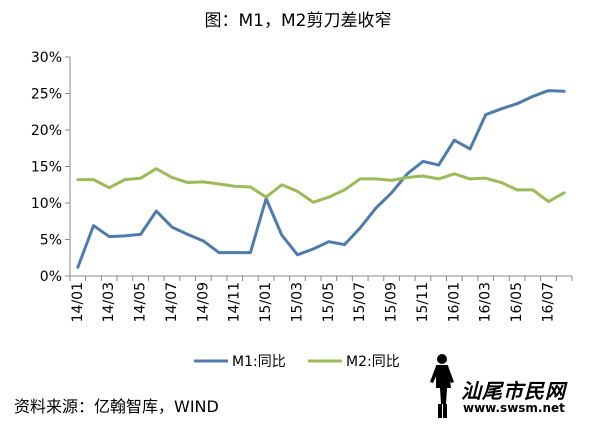 This screenshot has width=596, height=425. Describe the element at coordinates (297, 362) in the screenshot. I see `legend: M1:同比 M2:同比` at that location.